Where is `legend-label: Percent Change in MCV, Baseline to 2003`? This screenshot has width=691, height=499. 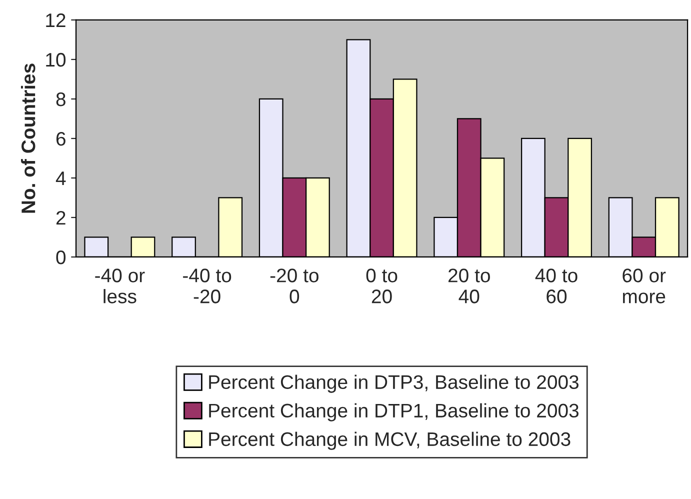
legend-label: Percent Change in MCV, Baseline to 2003 is located at coordinates (389, 441).